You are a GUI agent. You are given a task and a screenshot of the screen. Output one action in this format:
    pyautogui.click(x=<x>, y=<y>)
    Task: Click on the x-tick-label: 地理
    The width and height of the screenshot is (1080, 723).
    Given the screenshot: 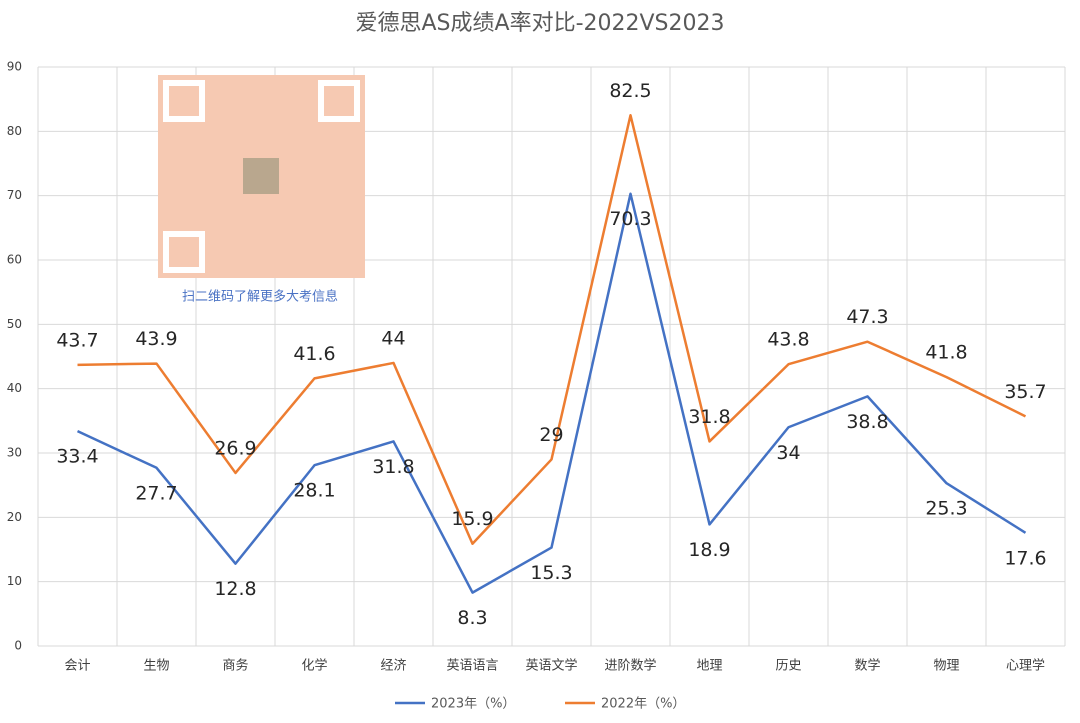 What is the action you would take?
    pyautogui.click(x=709, y=666)
    